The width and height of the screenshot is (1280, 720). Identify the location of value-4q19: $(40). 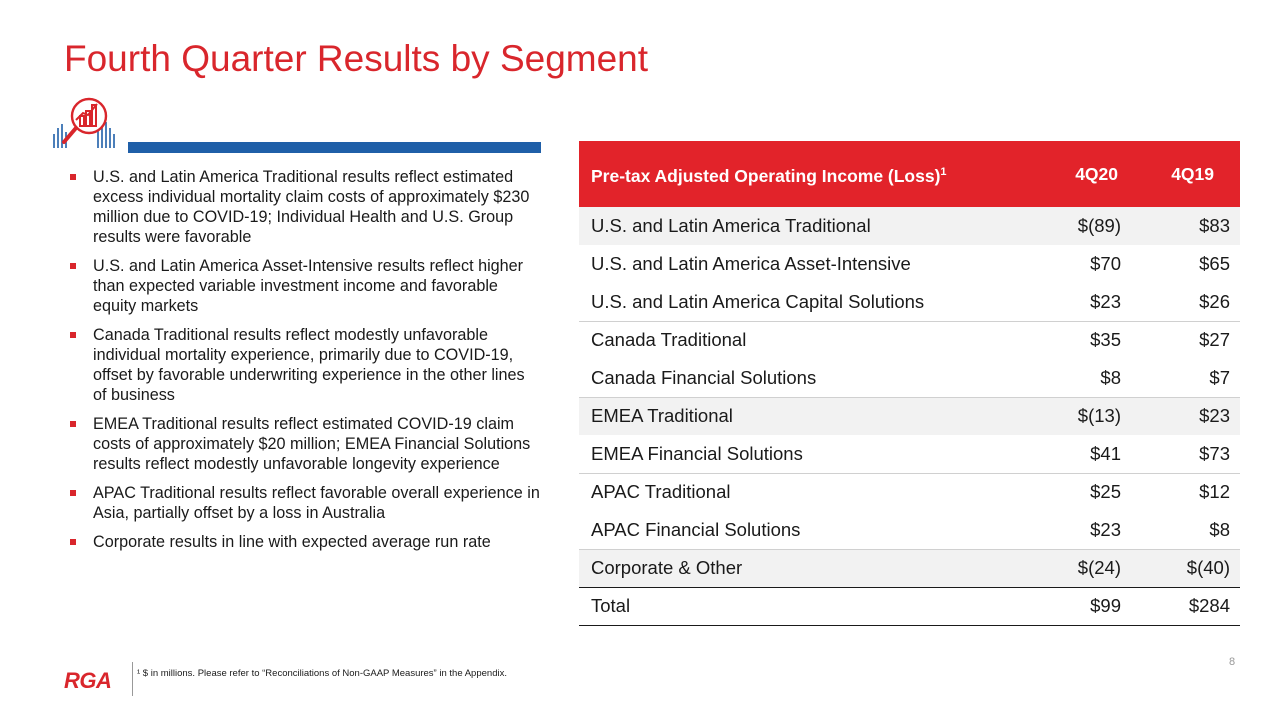
(1187, 567).